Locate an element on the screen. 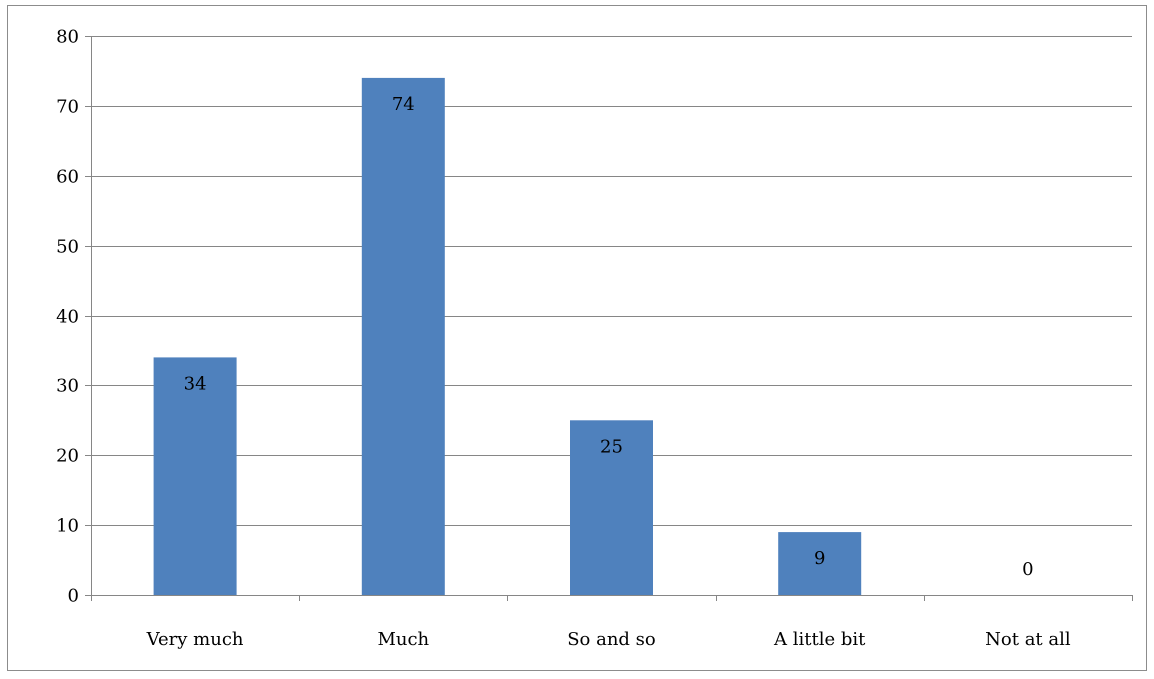 The image size is (1154, 679). data-label: 0 is located at coordinates (1027, 569).